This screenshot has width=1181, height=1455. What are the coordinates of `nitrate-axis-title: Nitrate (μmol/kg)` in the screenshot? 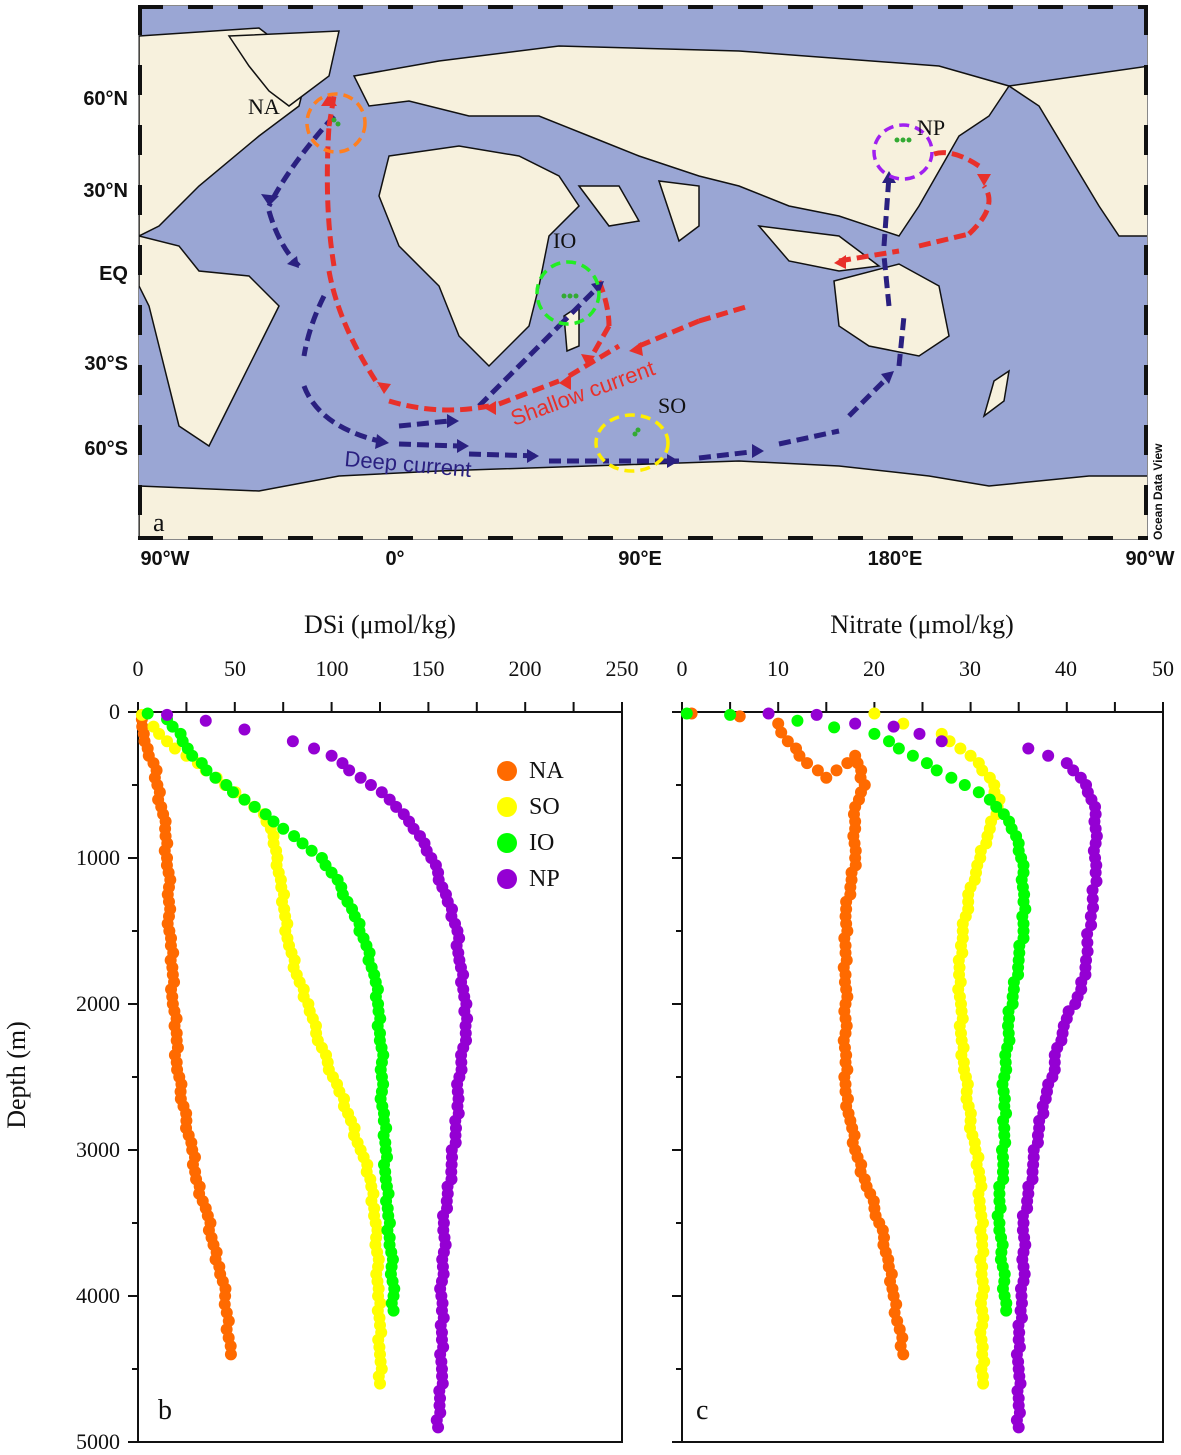 It's located at (922, 624).